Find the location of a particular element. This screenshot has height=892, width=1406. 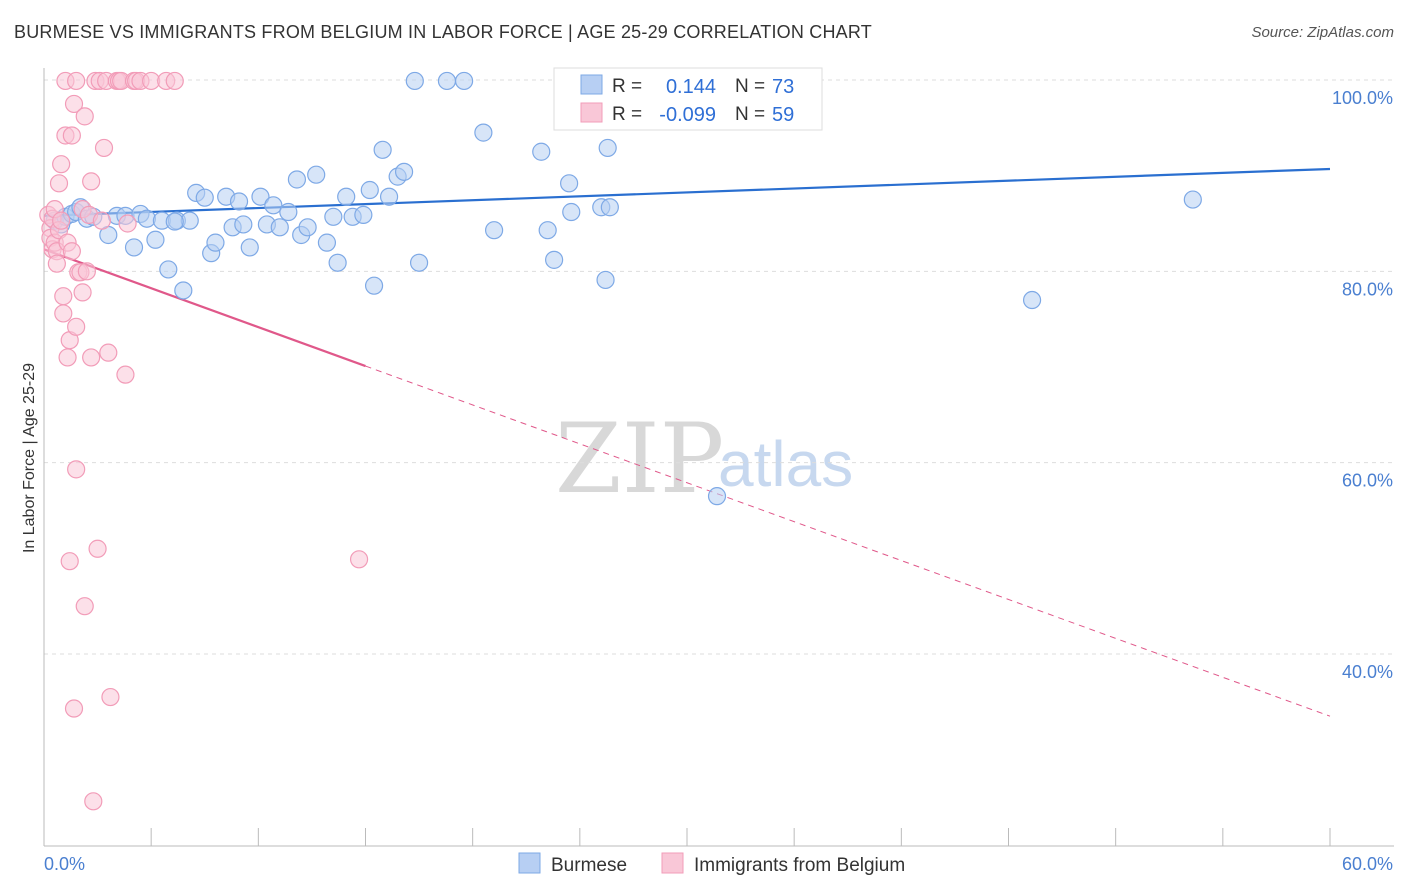

stats-legend-n-label-2: N = is located at coordinates (750, 114).